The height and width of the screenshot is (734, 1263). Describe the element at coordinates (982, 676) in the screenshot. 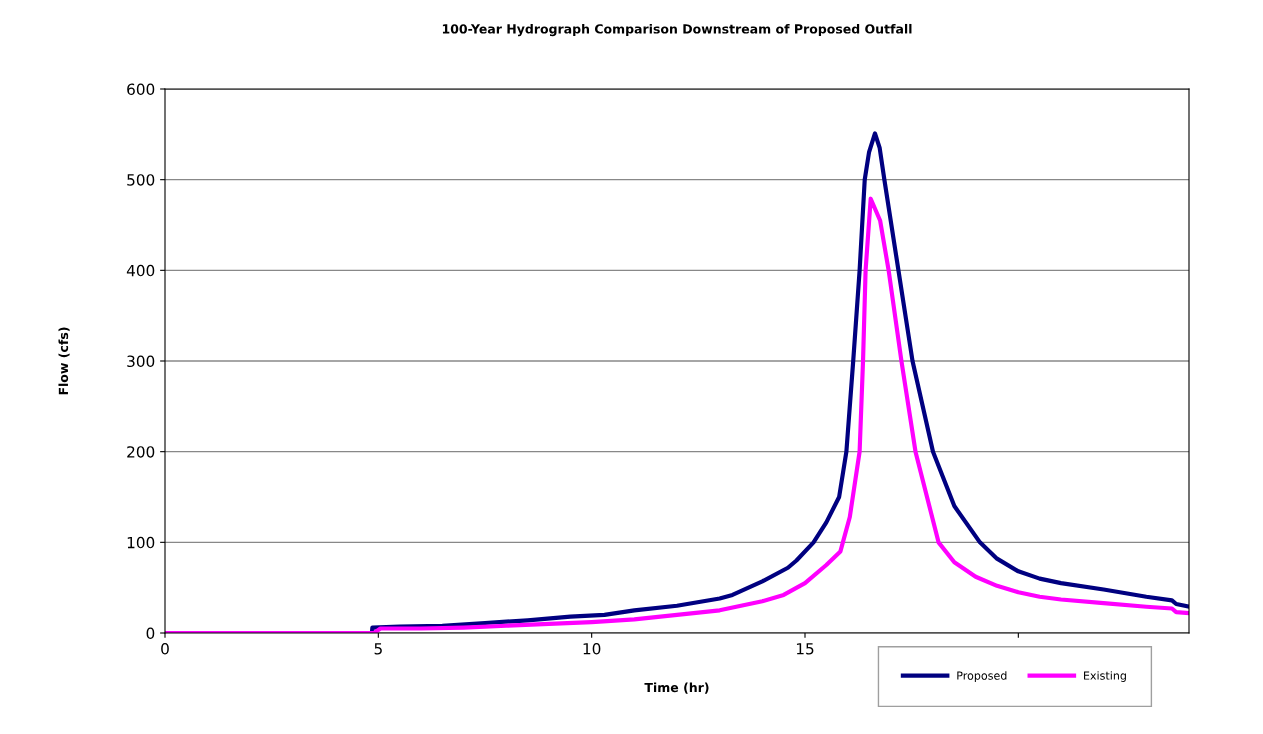

I see `legend-label: Proposed` at that location.